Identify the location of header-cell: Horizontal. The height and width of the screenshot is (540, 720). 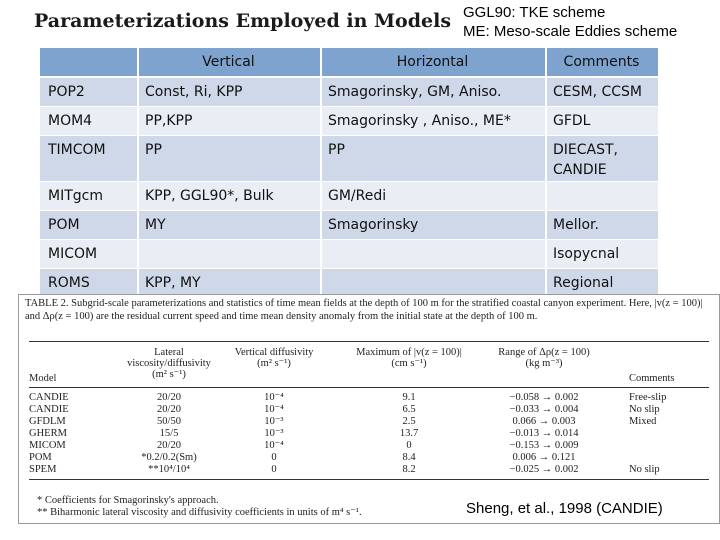
(432, 62).